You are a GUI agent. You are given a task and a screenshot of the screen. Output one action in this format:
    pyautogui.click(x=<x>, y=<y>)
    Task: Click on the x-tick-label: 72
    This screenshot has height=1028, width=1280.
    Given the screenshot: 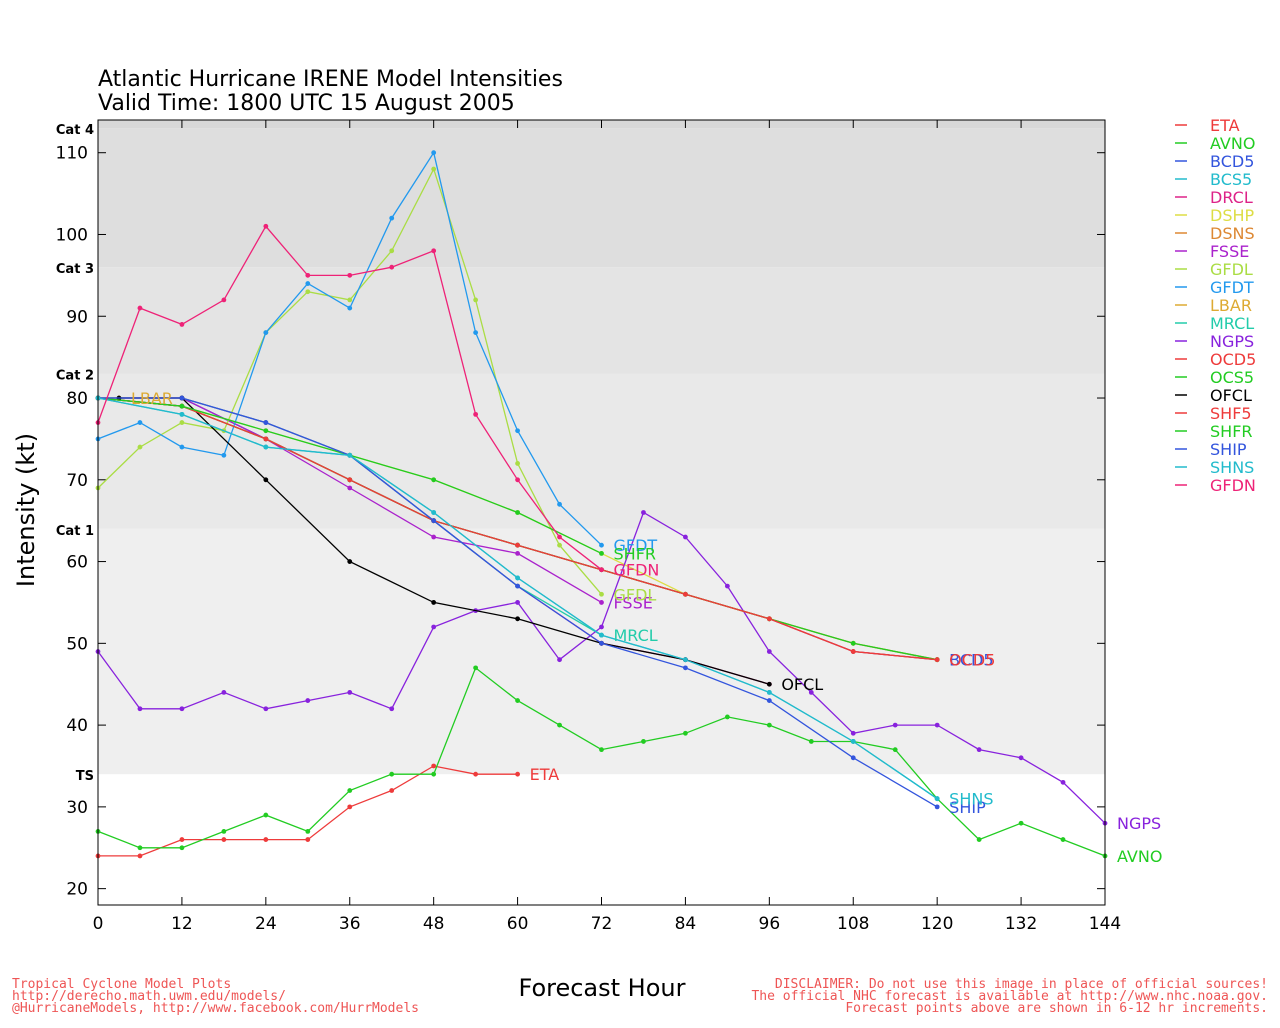 What is the action you would take?
    pyautogui.click(x=602, y=924)
    